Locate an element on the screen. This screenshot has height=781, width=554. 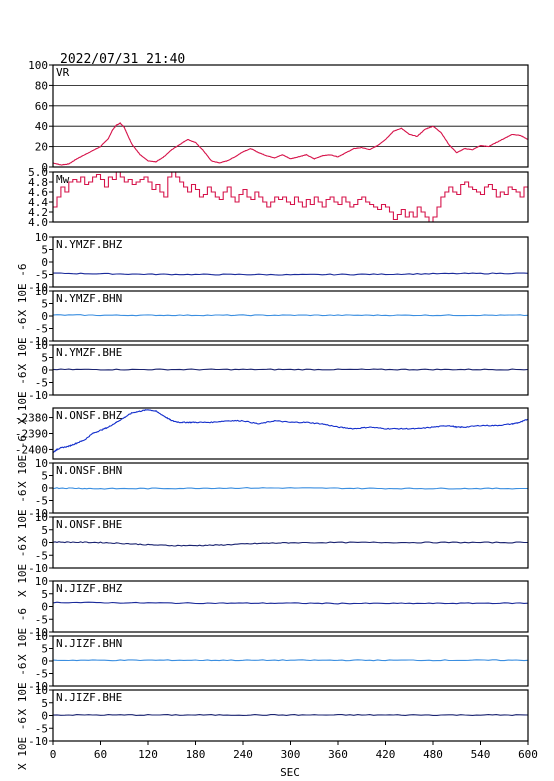
x-tick-label: 120 is located at coordinates (148, 754).